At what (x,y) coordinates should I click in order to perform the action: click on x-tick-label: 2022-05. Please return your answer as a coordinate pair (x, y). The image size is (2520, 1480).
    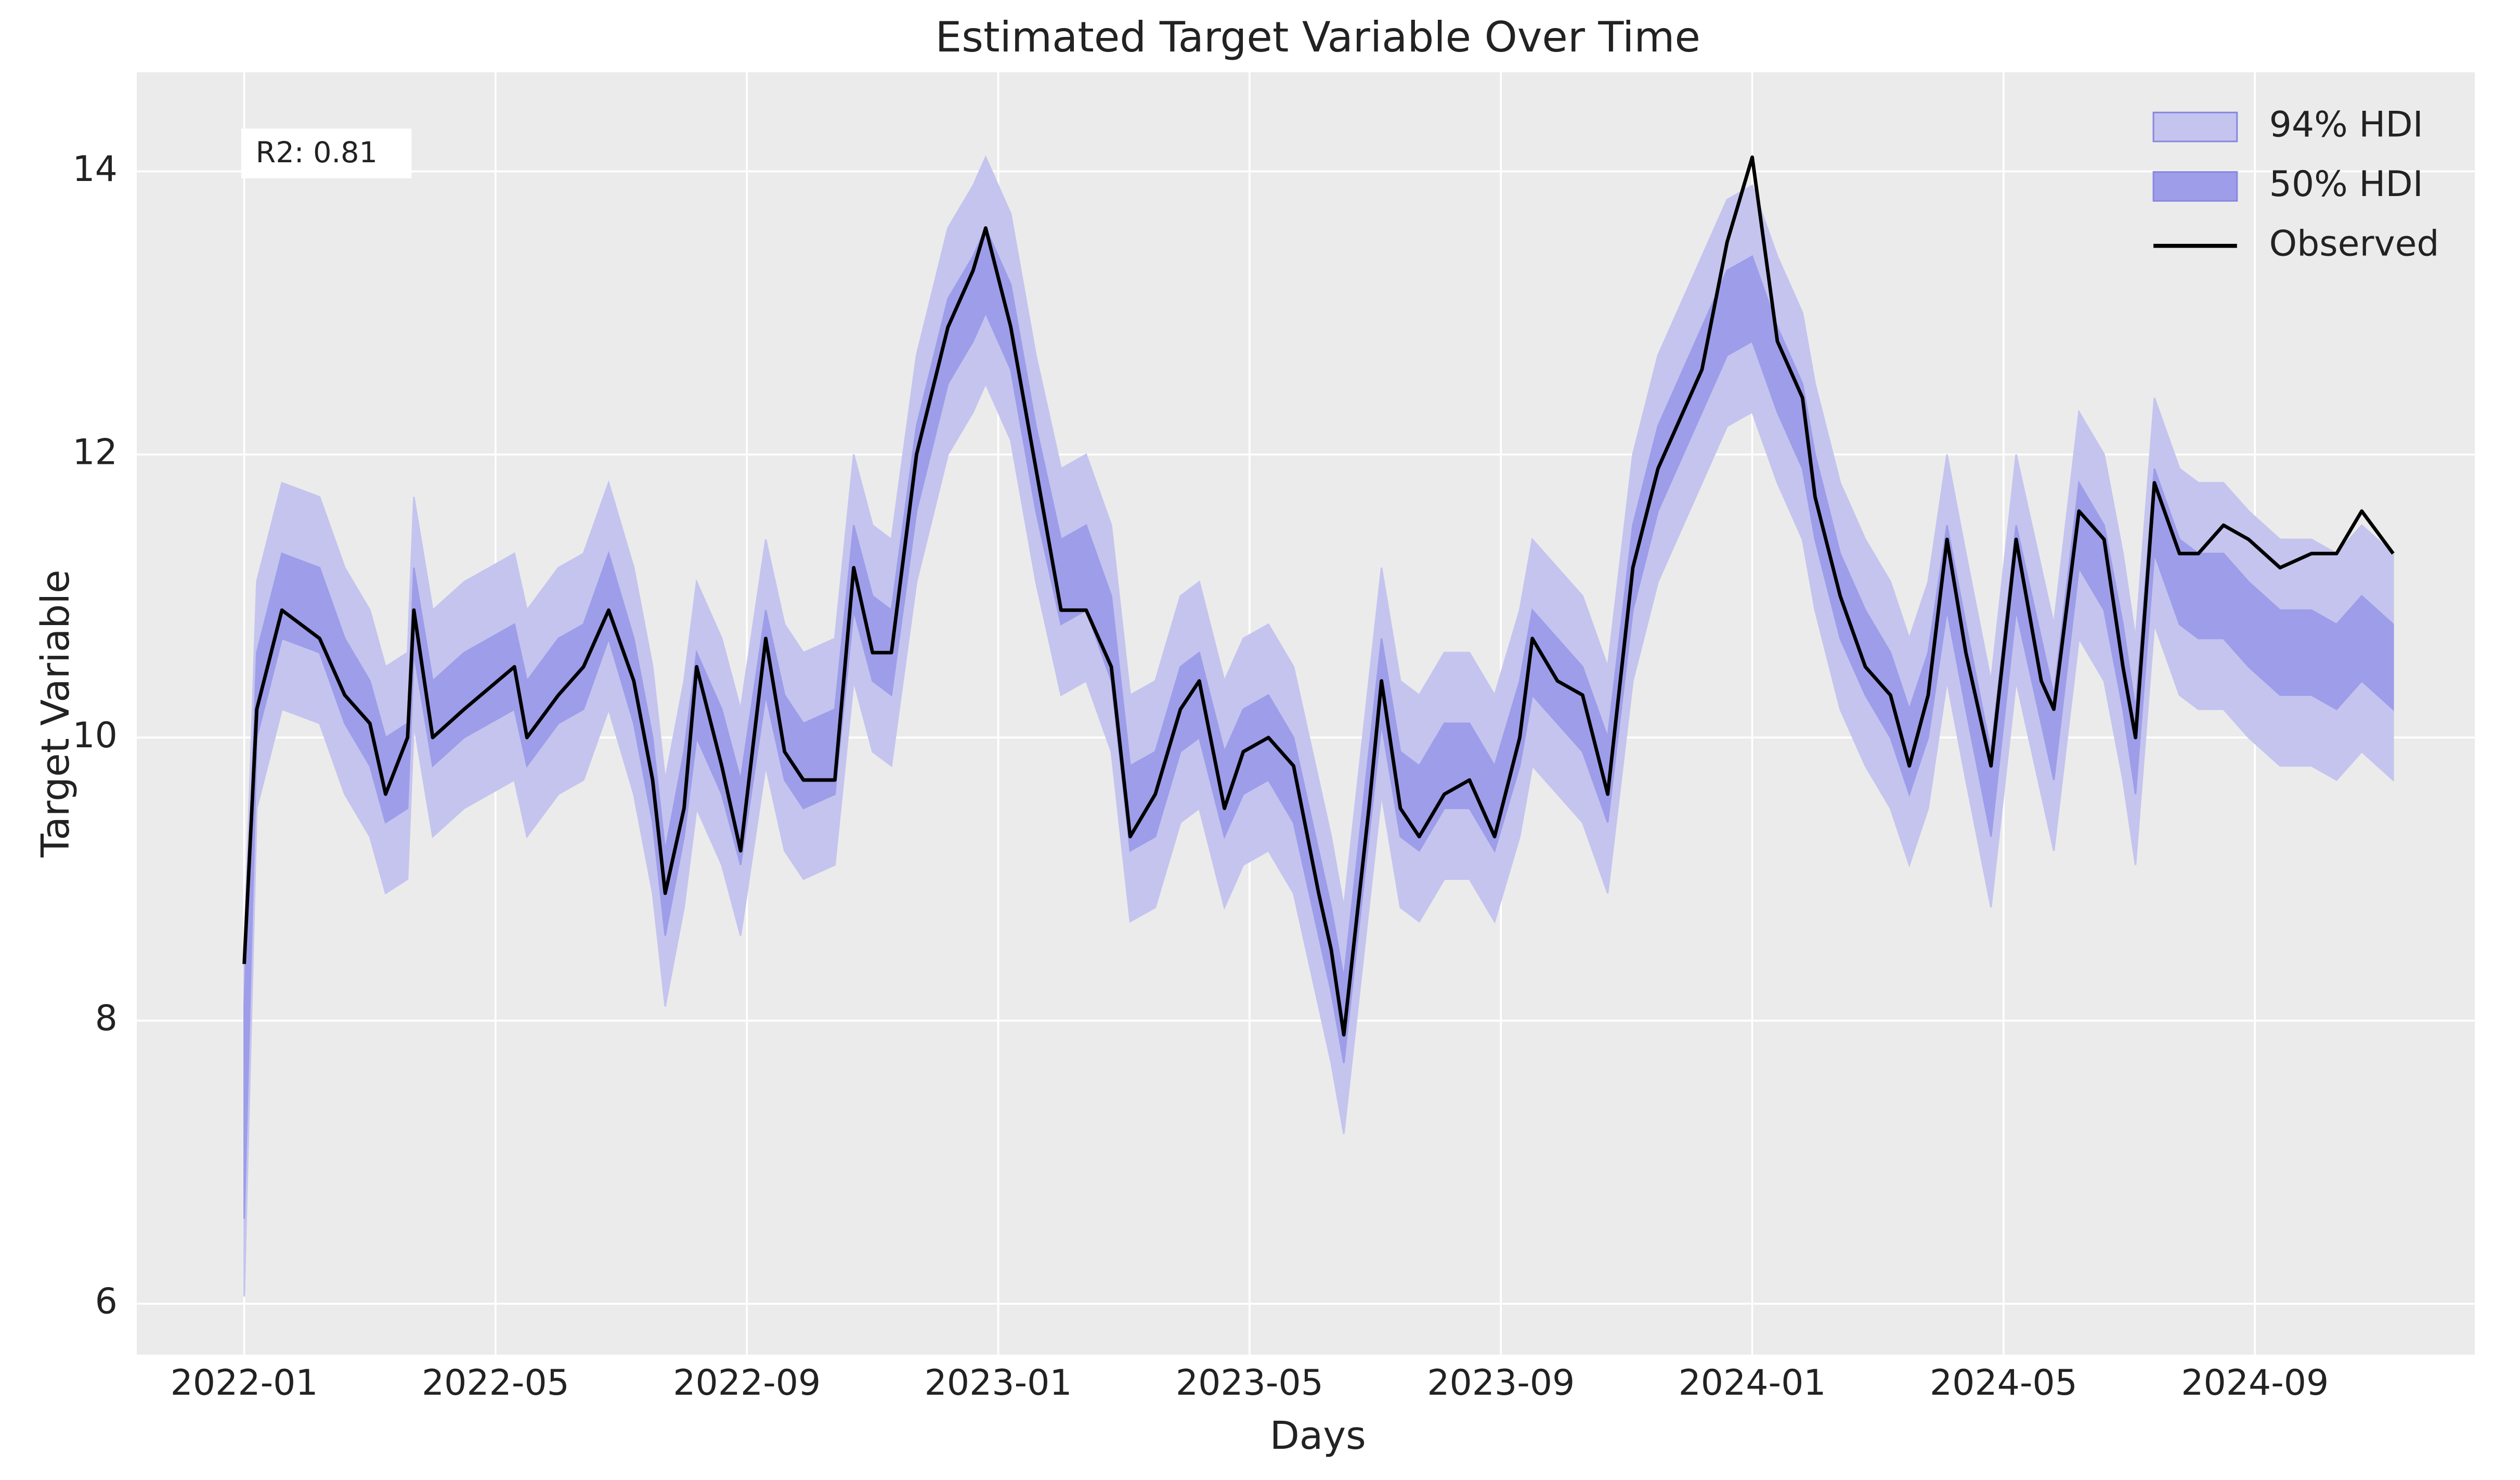
    Looking at the image, I should click on (495, 1383).